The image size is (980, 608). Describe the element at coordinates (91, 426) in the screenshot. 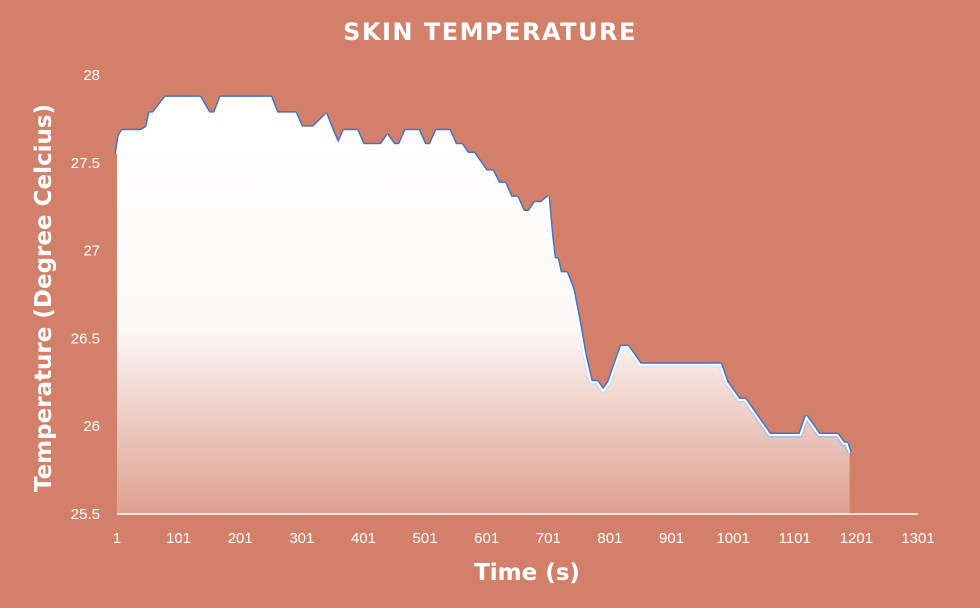

I see `y-tick-label: 26` at that location.